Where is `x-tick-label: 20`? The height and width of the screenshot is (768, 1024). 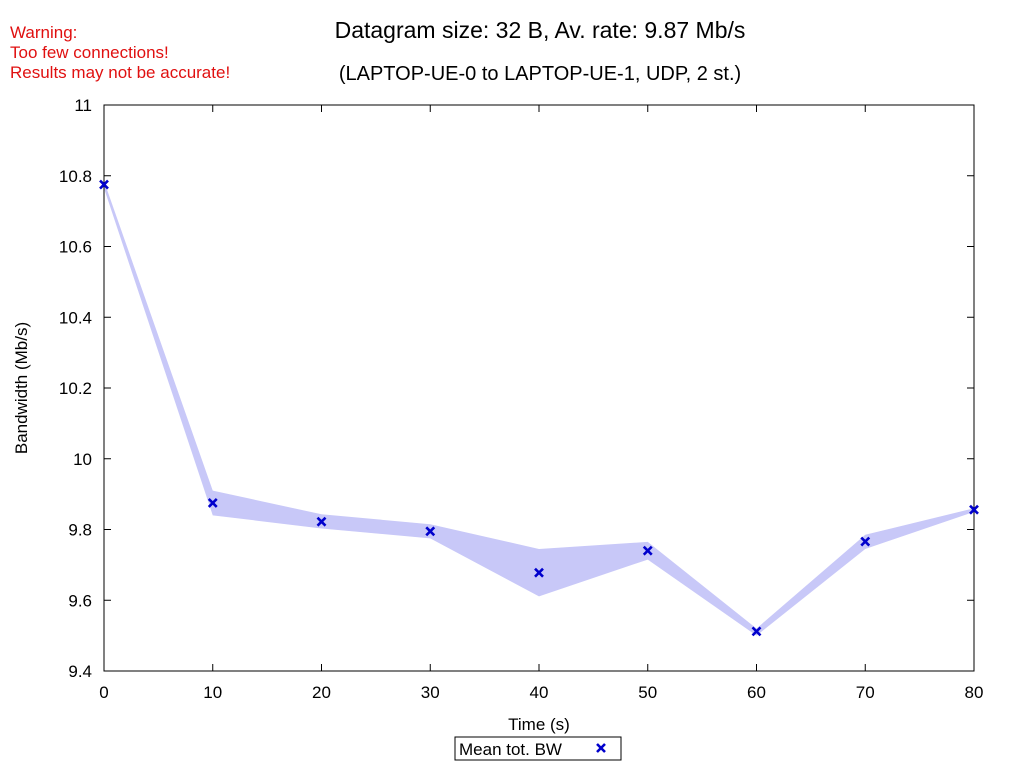 x-tick-label: 20 is located at coordinates (321, 692).